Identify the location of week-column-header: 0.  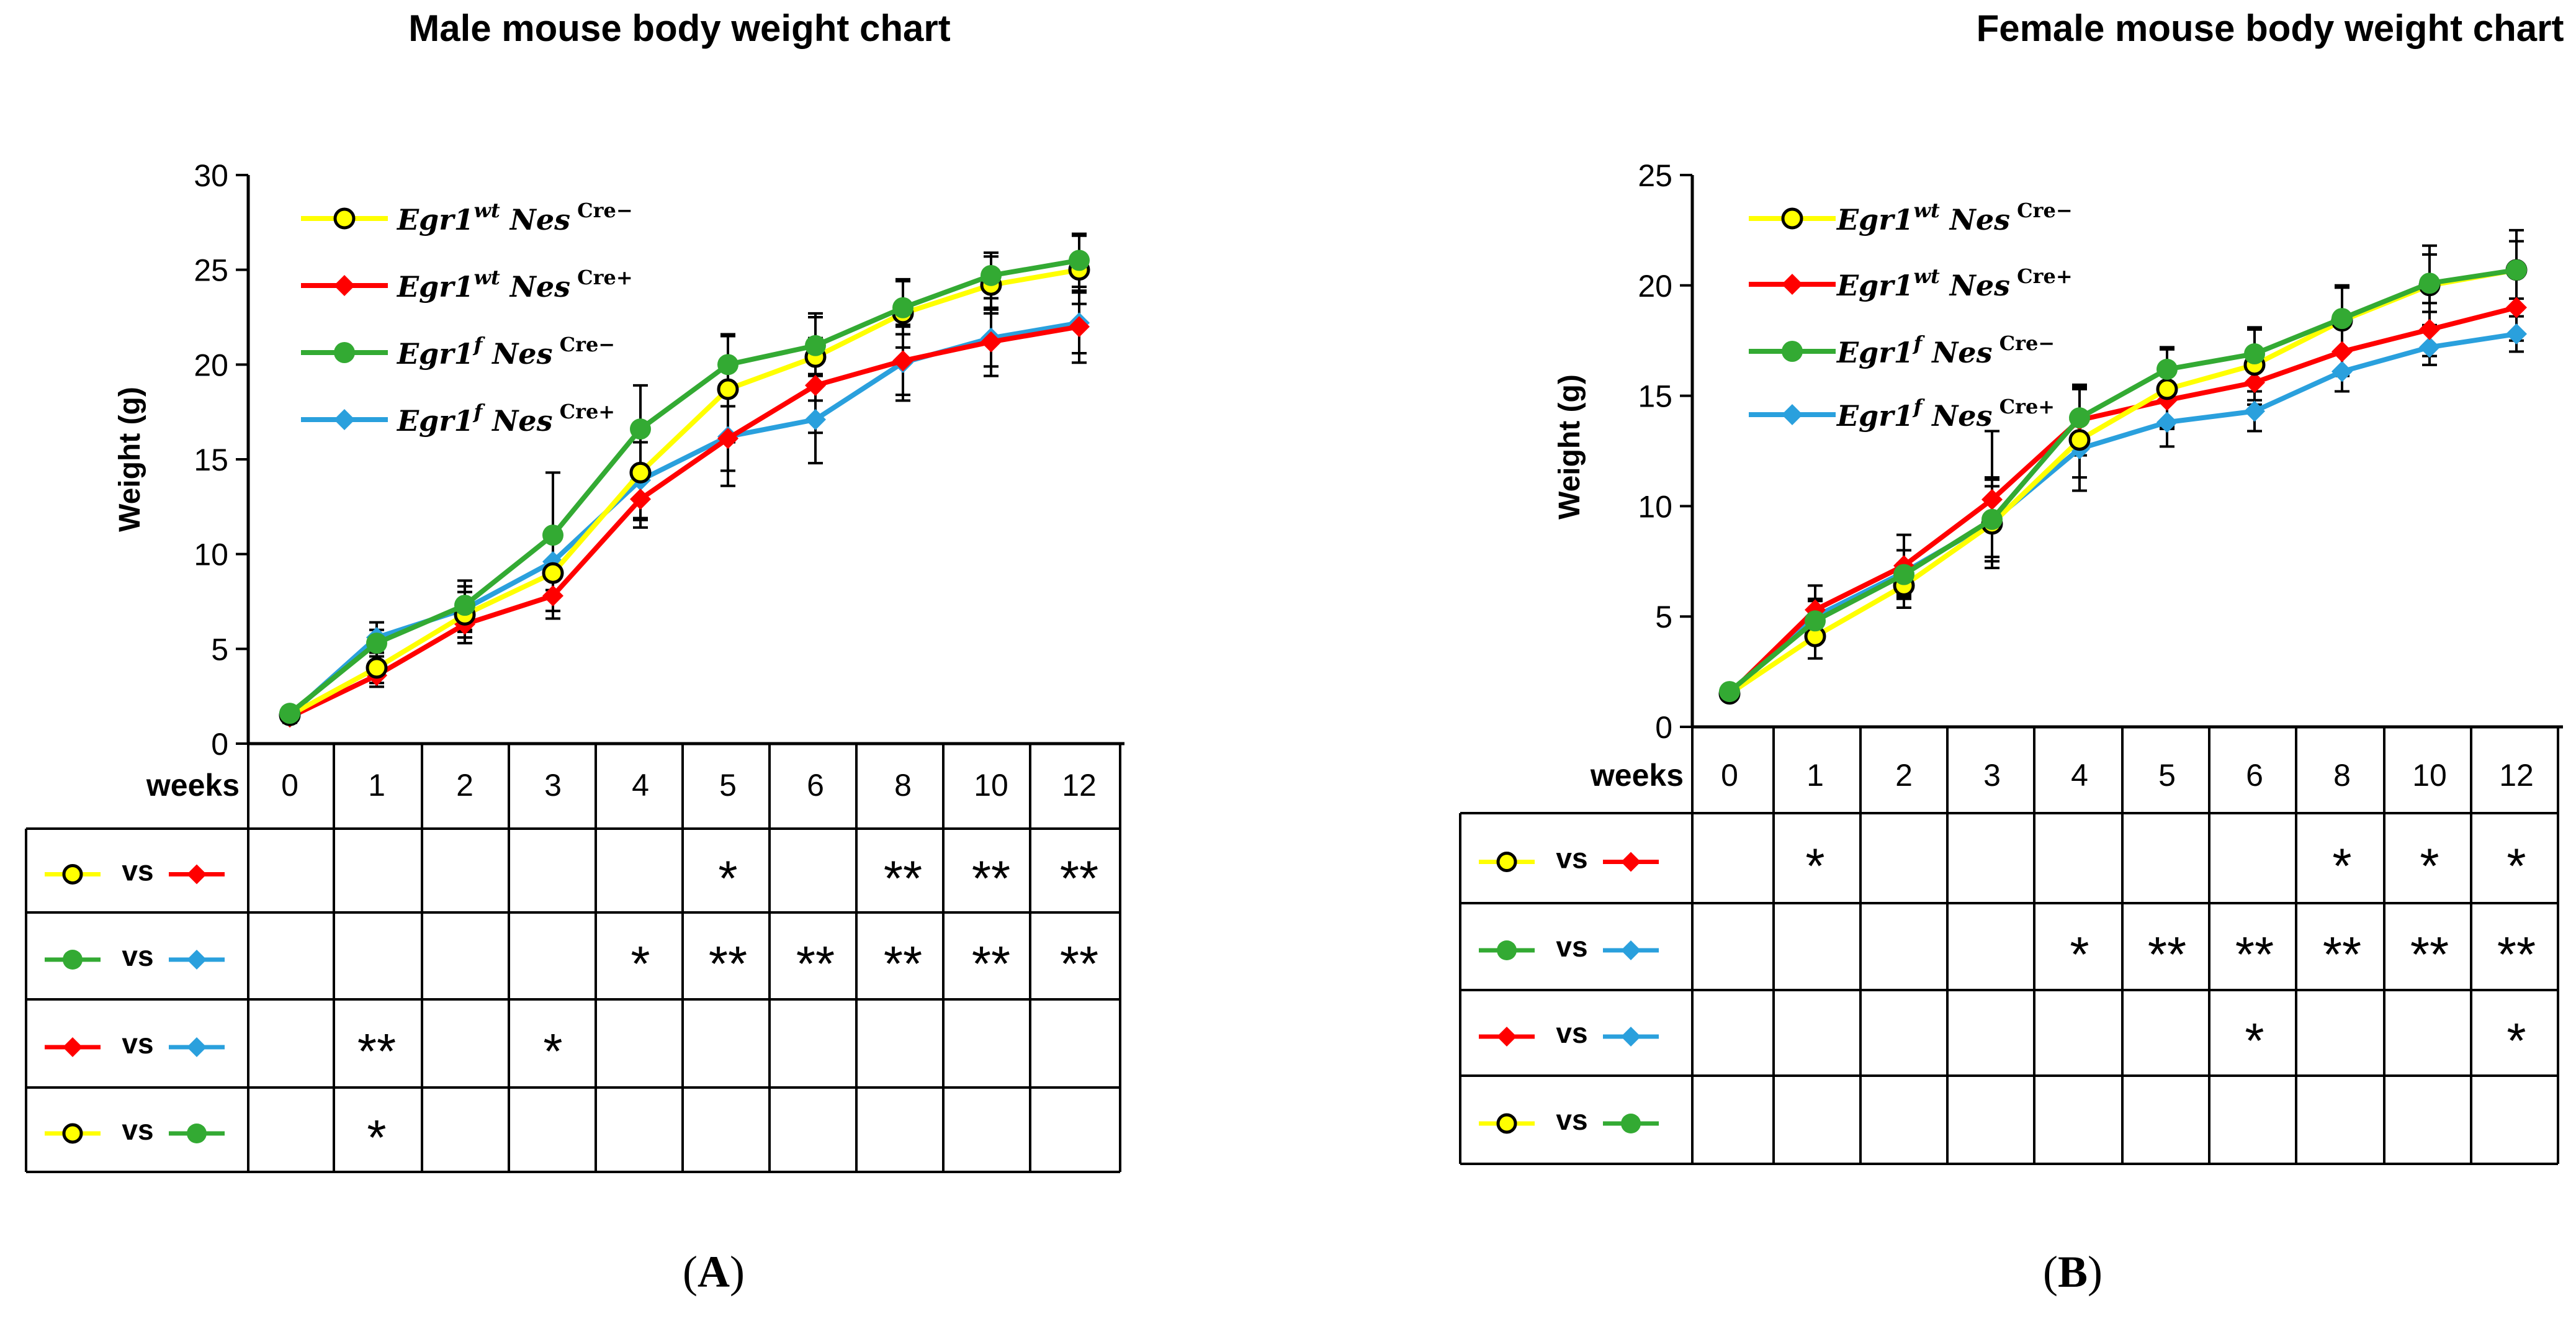
(1730, 775).